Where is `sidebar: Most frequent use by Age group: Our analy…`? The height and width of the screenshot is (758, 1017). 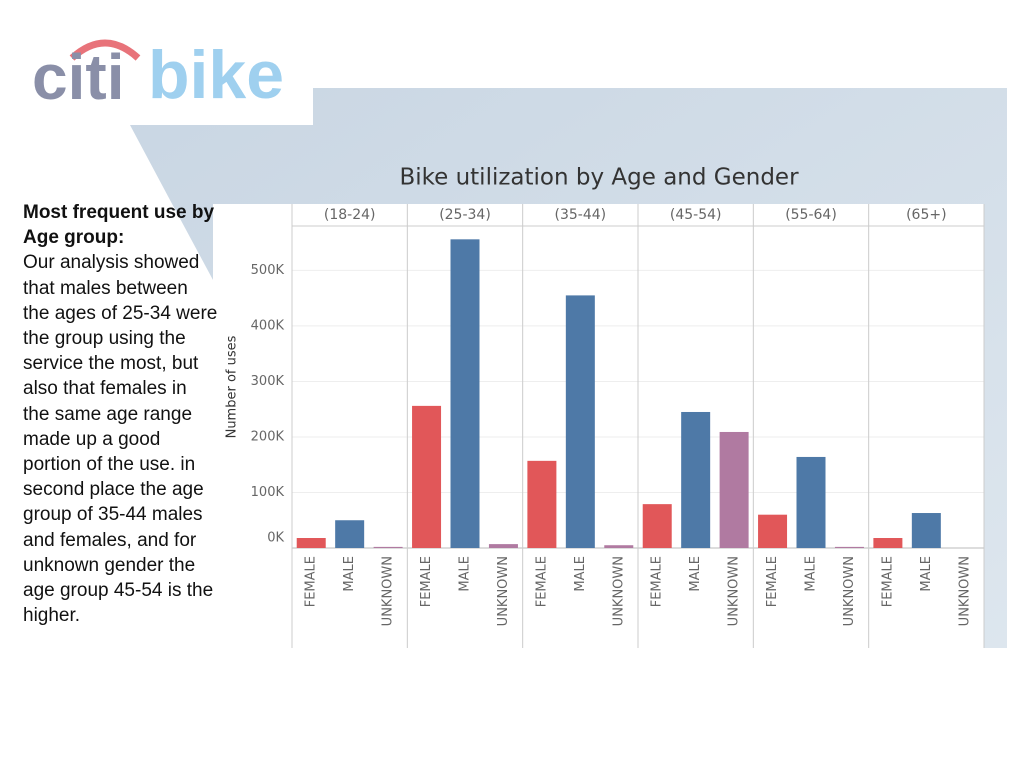
sidebar: Most frequent use by Age group: Our analy… is located at coordinates (120, 414).